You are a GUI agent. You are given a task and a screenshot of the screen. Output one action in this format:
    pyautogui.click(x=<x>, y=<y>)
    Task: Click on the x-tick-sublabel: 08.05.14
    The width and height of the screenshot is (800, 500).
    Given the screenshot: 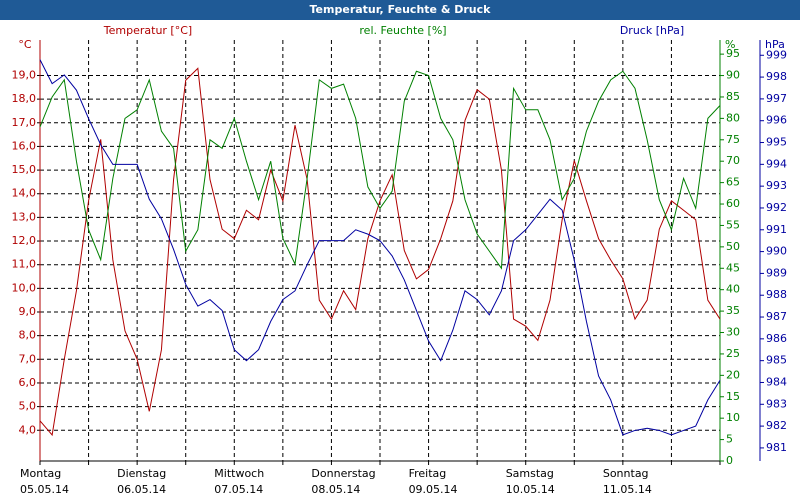 What is the action you would take?
    pyautogui.click(x=335, y=489)
    